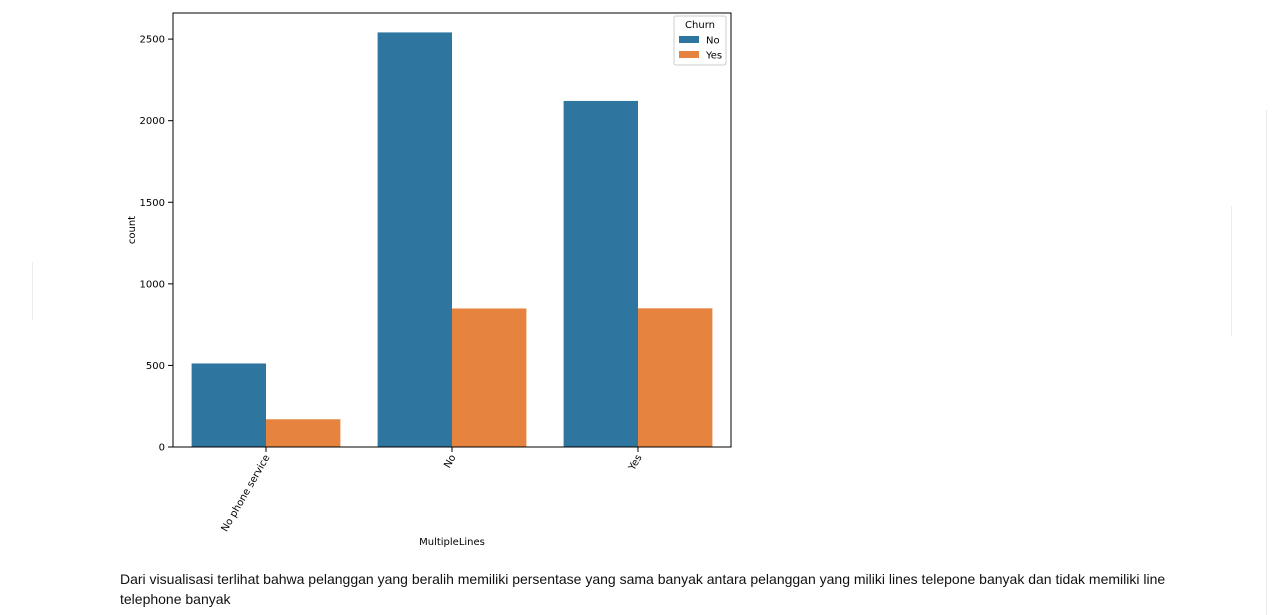 This screenshot has width=1280, height=615. What do you see at coordinates (152, 121) in the screenshot?
I see `y-tick-label: 2000` at bounding box center [152, 121].